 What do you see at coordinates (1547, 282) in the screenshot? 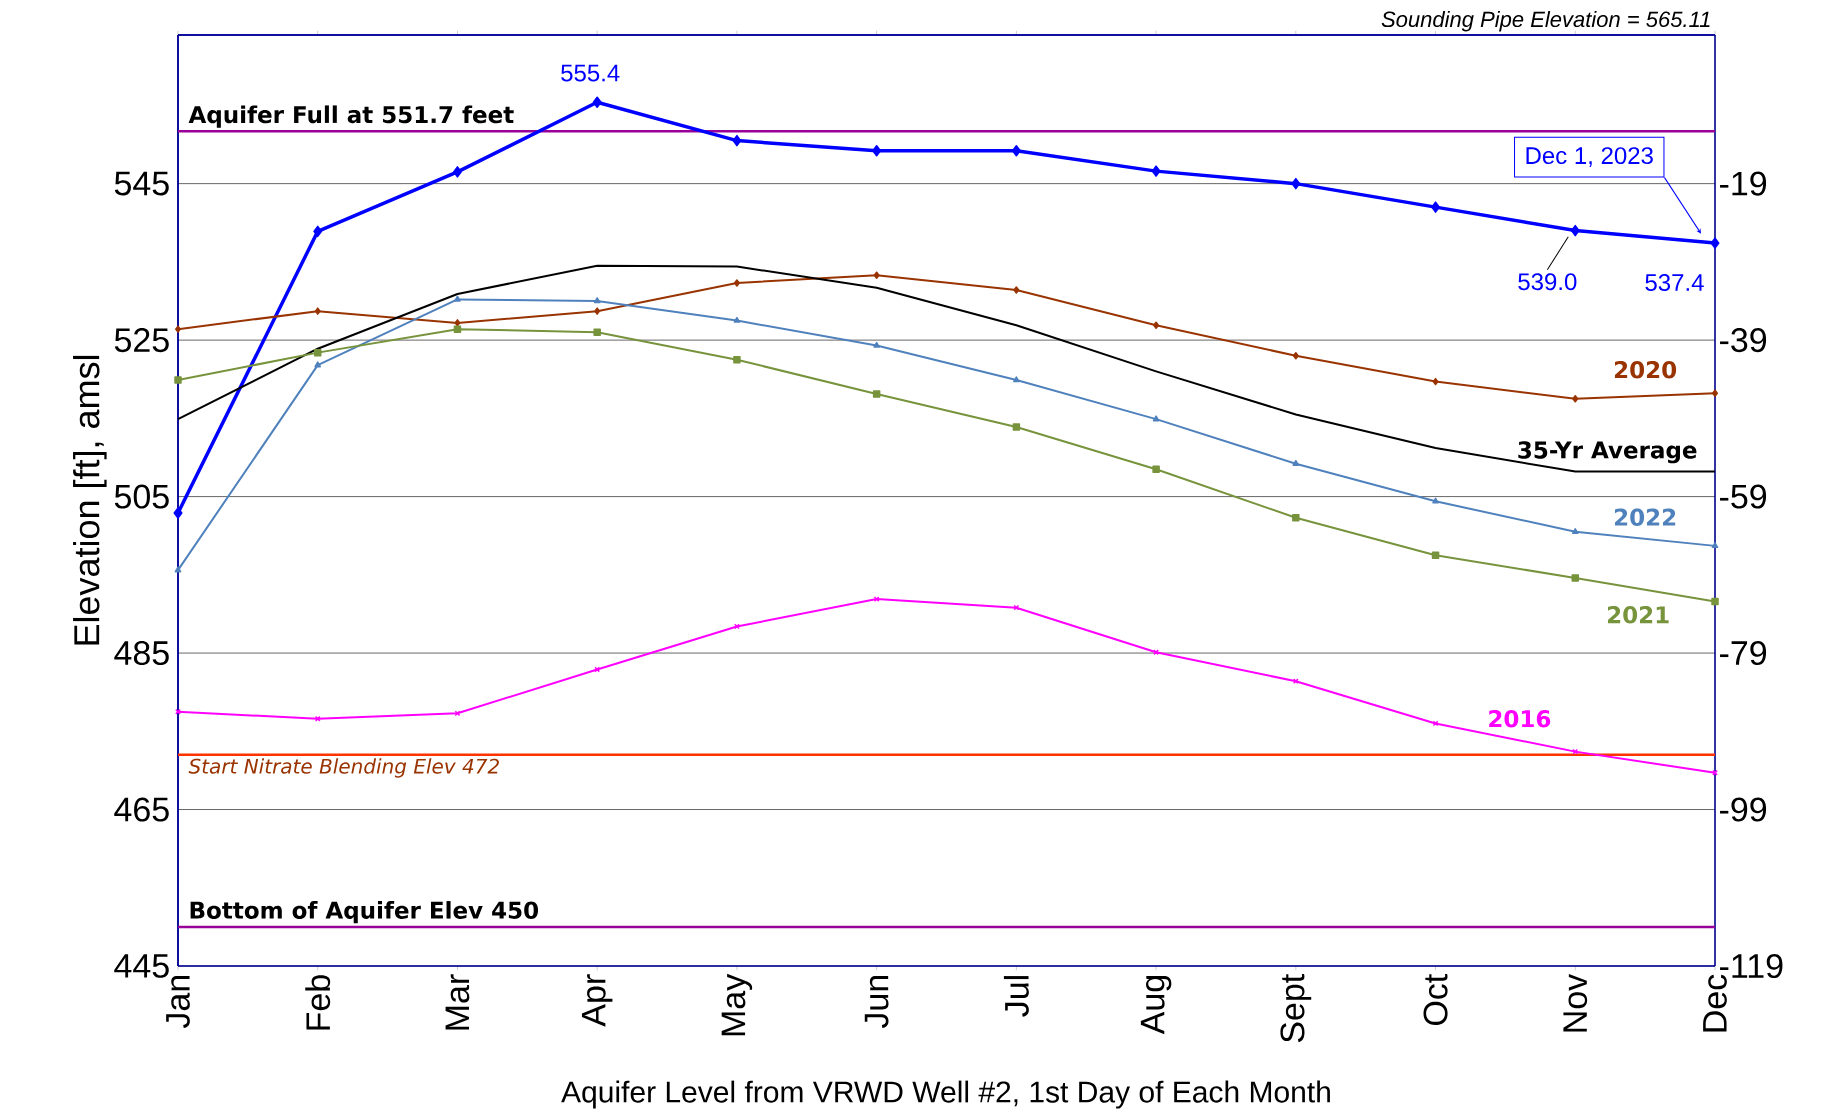
I see `data-label: 539.0` at bounding box center [1547, 282].